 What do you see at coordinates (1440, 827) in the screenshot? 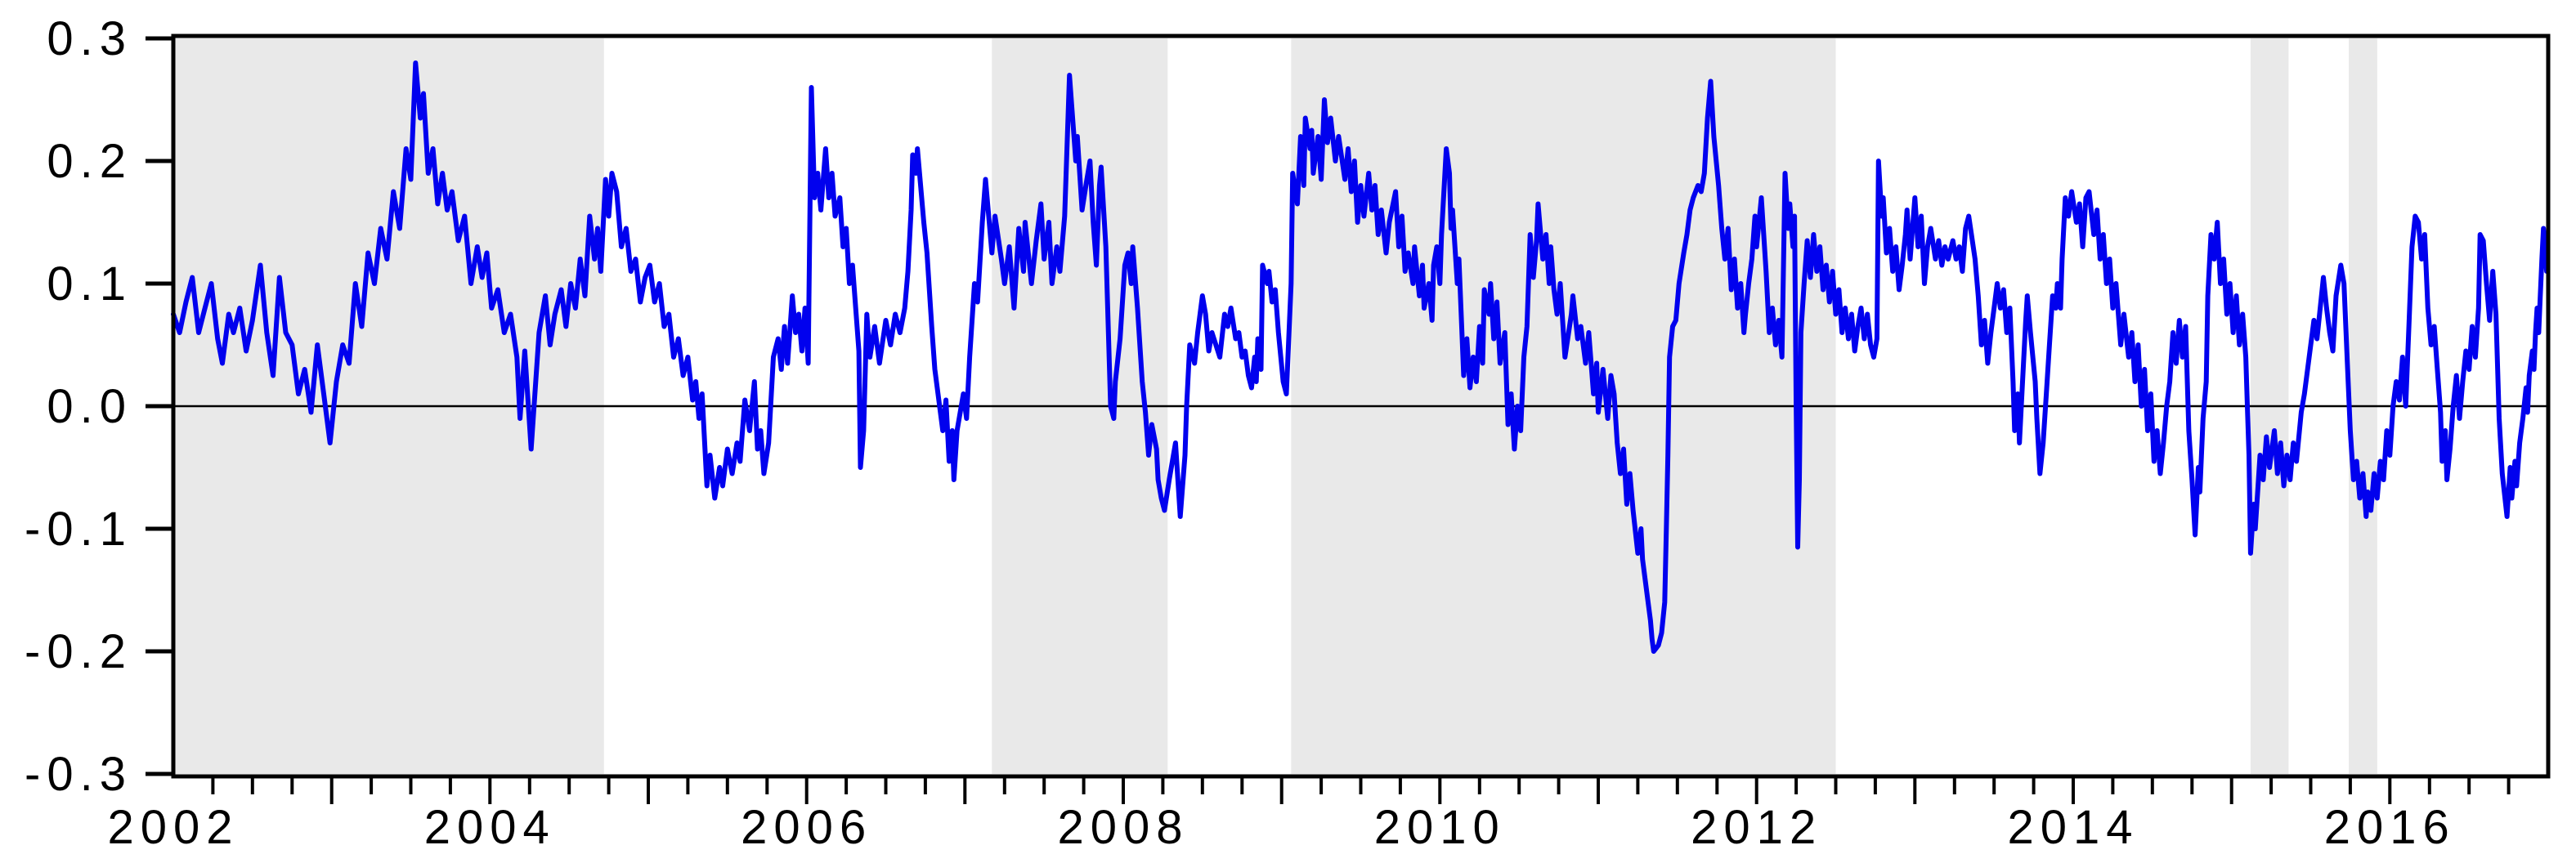
I see `x-axis-tick-label: 2010` at bounding box center [1440, 827].